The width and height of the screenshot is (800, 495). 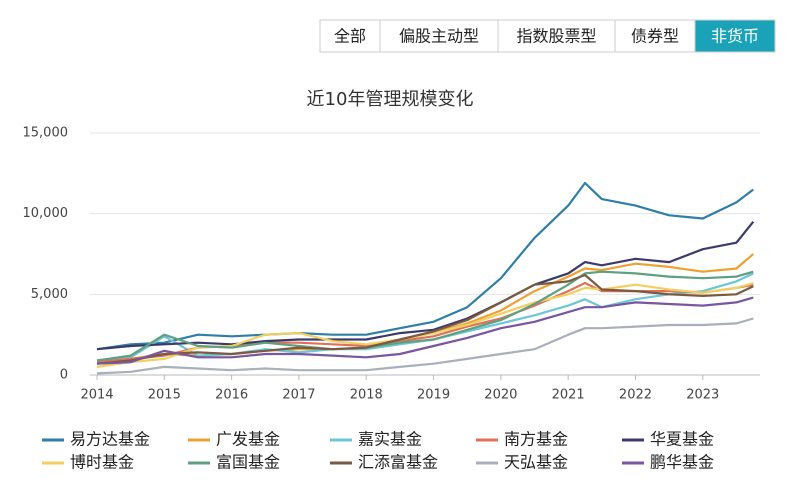 I want to click on chart-title: 近10年管理规模变化, so click(x=390, y=99).